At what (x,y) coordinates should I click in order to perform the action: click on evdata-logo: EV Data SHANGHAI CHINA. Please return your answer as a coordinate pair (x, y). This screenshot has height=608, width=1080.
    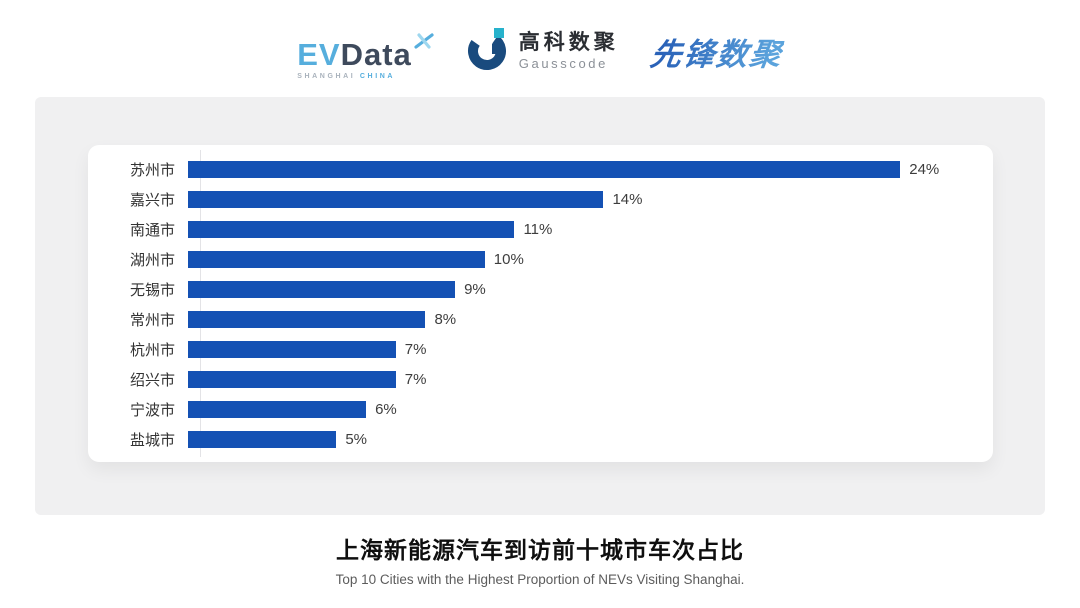
    Looking at the image, I should click on (365, 51).